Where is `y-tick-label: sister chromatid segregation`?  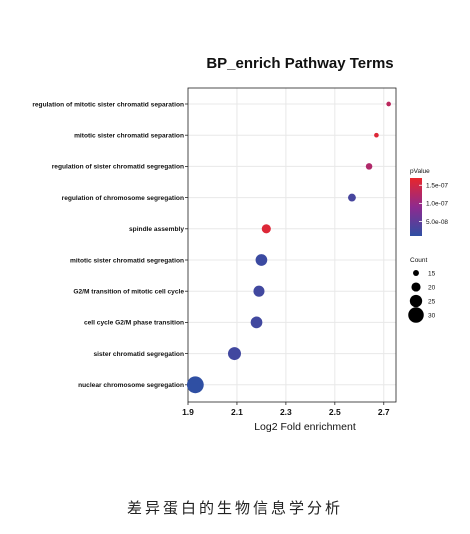
y-tick-label: sister chromatid segregation is located at coordinates (138, 354).